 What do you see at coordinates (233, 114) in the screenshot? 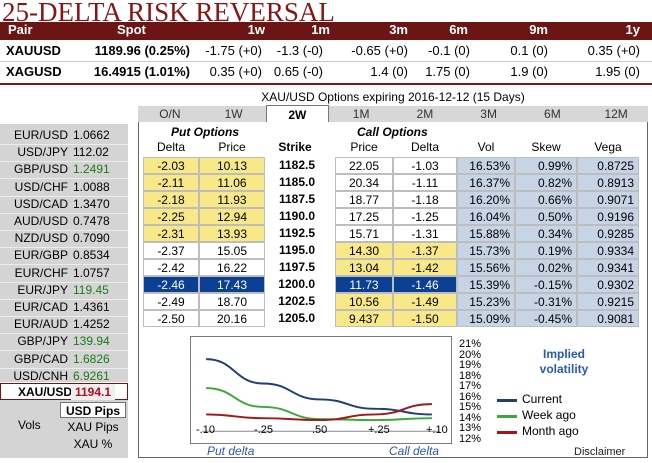
I see `tab-1w: 1W` at bounding box center [233, 114].